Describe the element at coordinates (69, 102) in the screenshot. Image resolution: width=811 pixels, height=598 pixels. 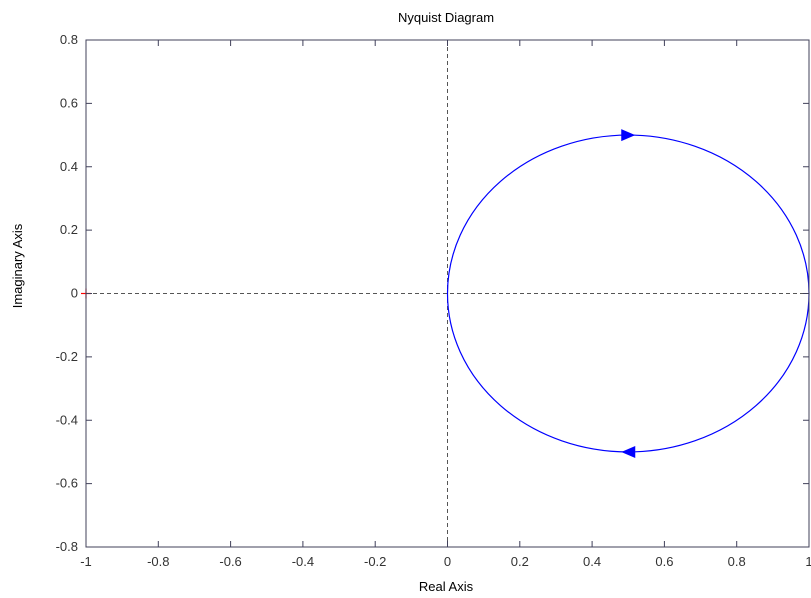
I see `y-tick-label: 0.6` at that location.